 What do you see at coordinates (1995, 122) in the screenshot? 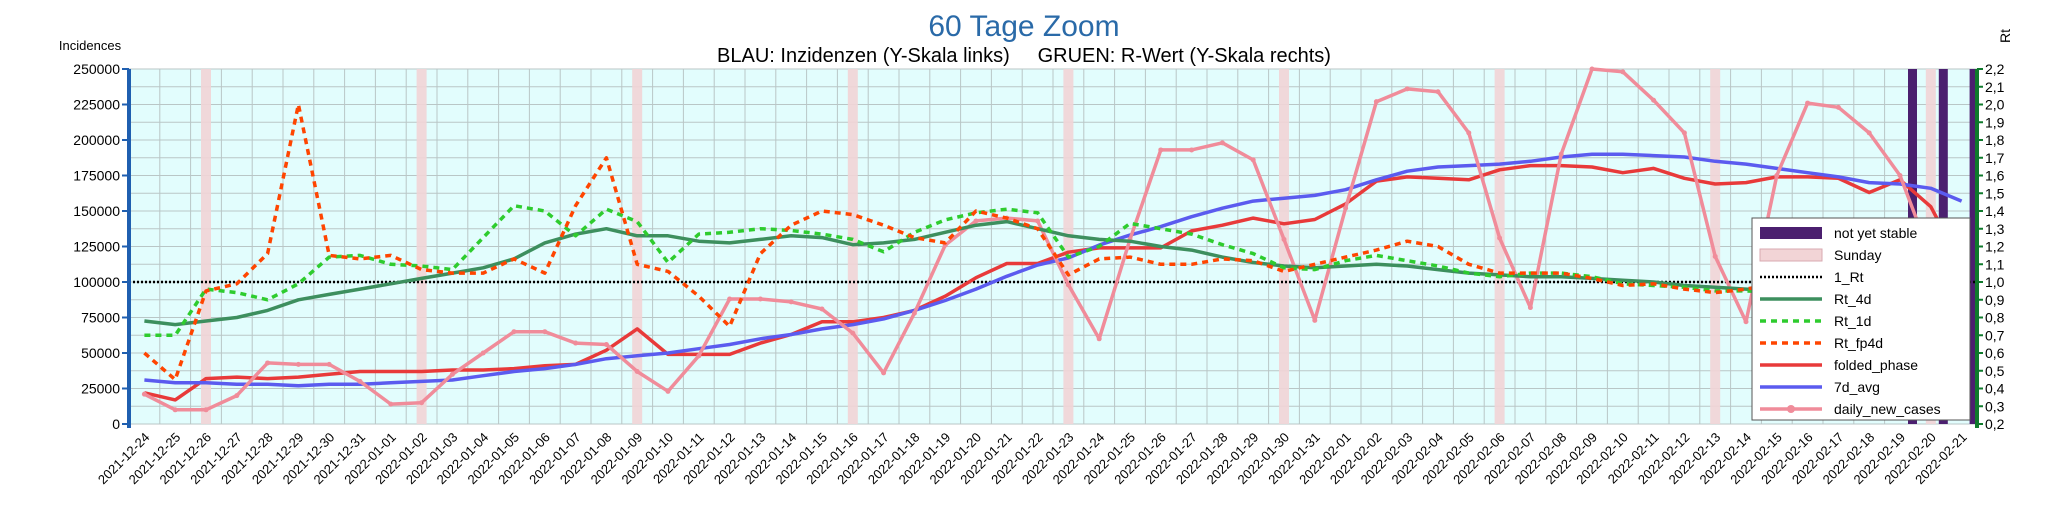
I see `y-tick-label-right: 1,9` at bounding box center [1995, 122].